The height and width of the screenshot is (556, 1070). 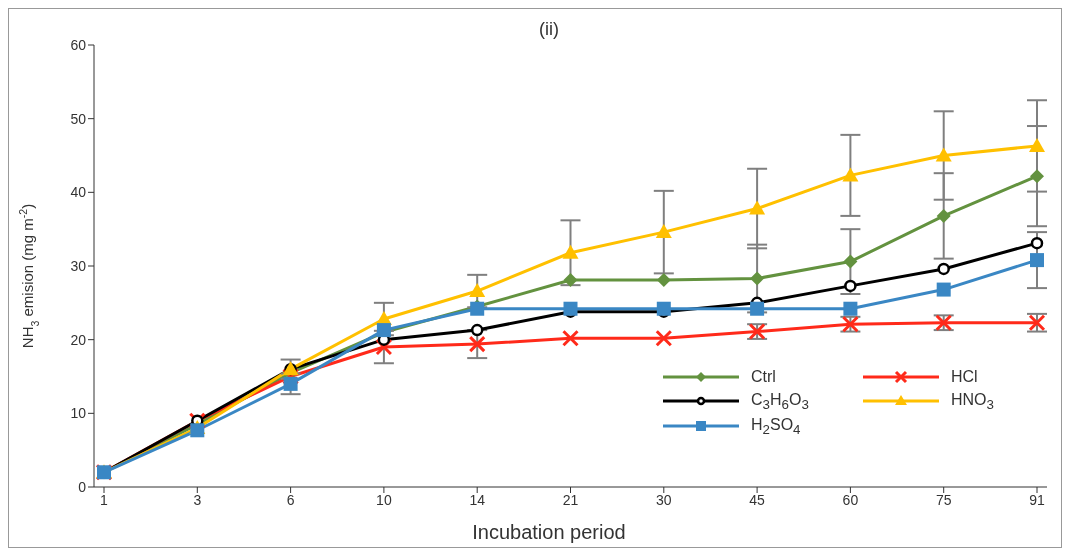 I want to click on x-tick-label: 60, so click(x=850, y=499).